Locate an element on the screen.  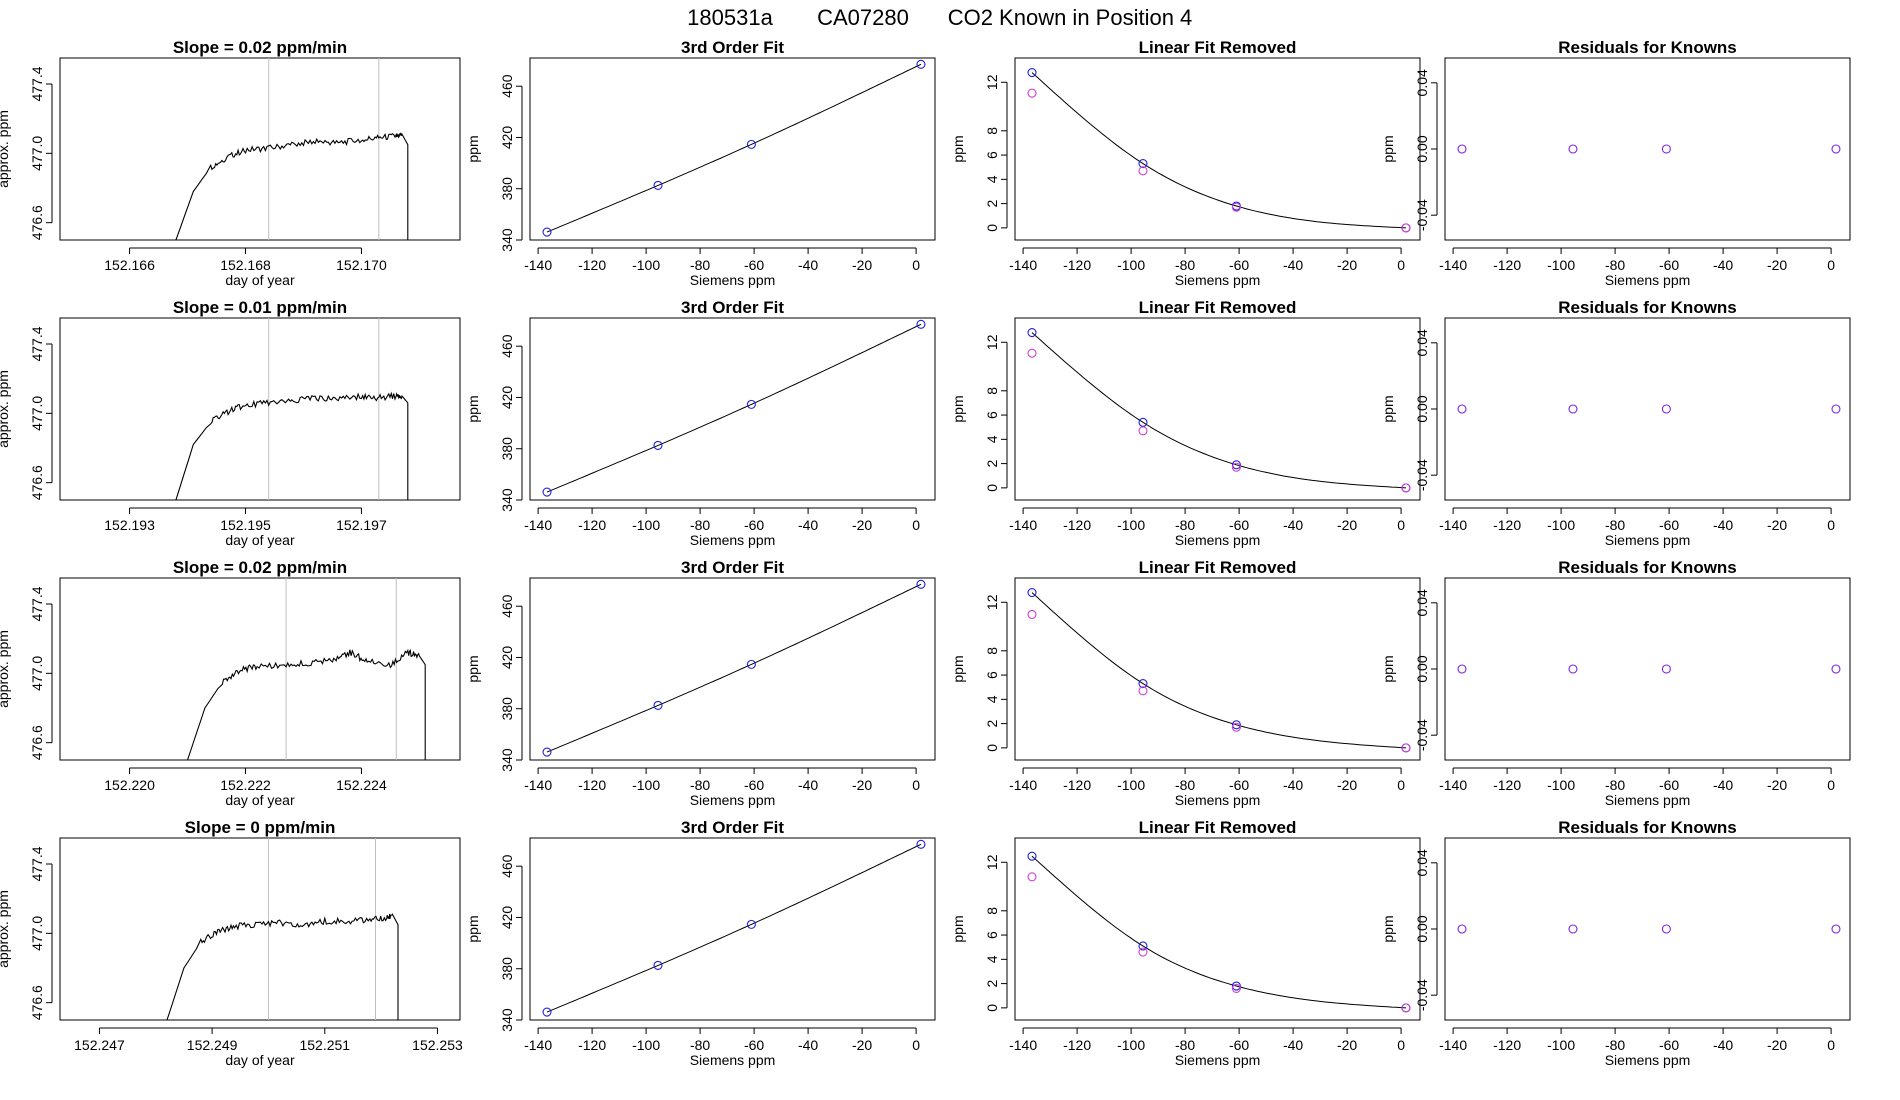
page-title: 180531a CA07280 CO2 Known in Position 4 is located at coordinates (939, 17).